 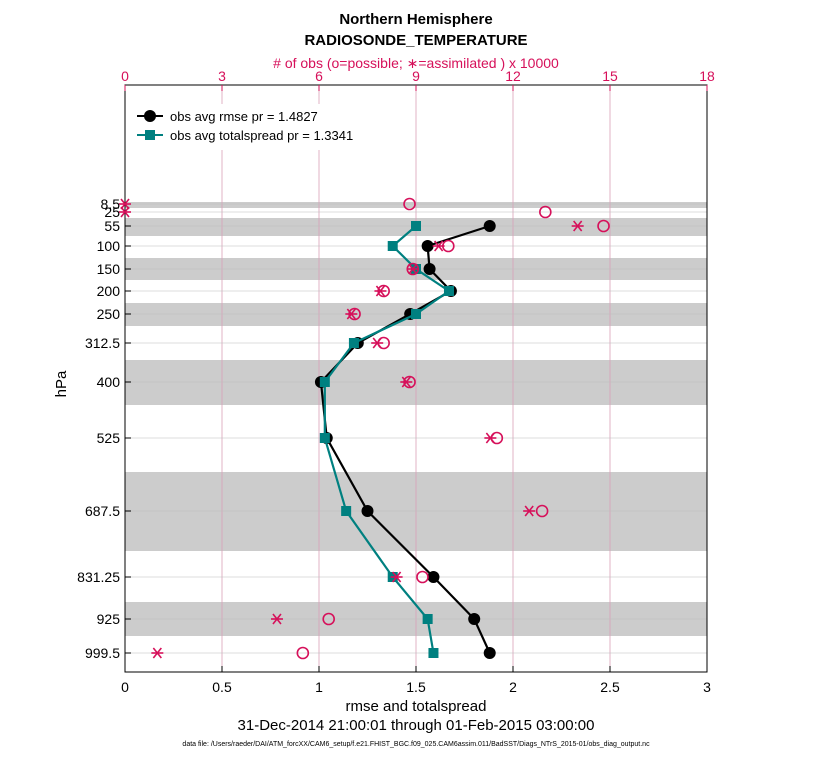 What do you see at coordinates (109, 246) in the screenshot?
I see `y-tick-label-3: 100` at bounding box center [109, 246].